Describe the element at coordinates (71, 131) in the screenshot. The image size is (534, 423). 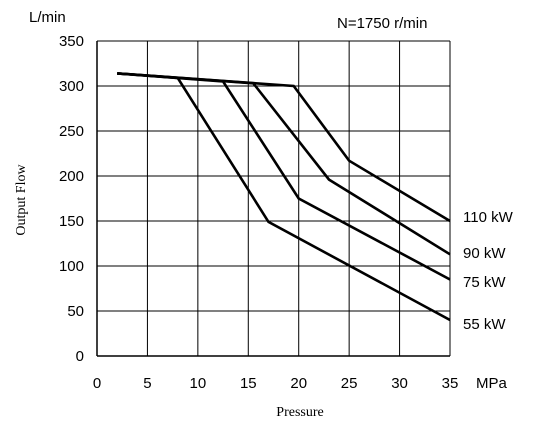
I see `y-tick-label: 250` at that location.